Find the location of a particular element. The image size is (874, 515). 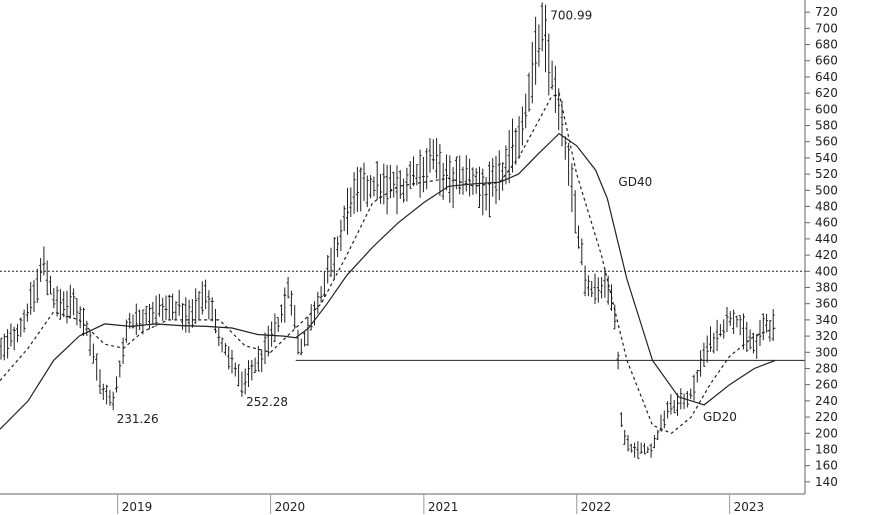

y-tick-label: 200 is located at coordinates (826, 433).